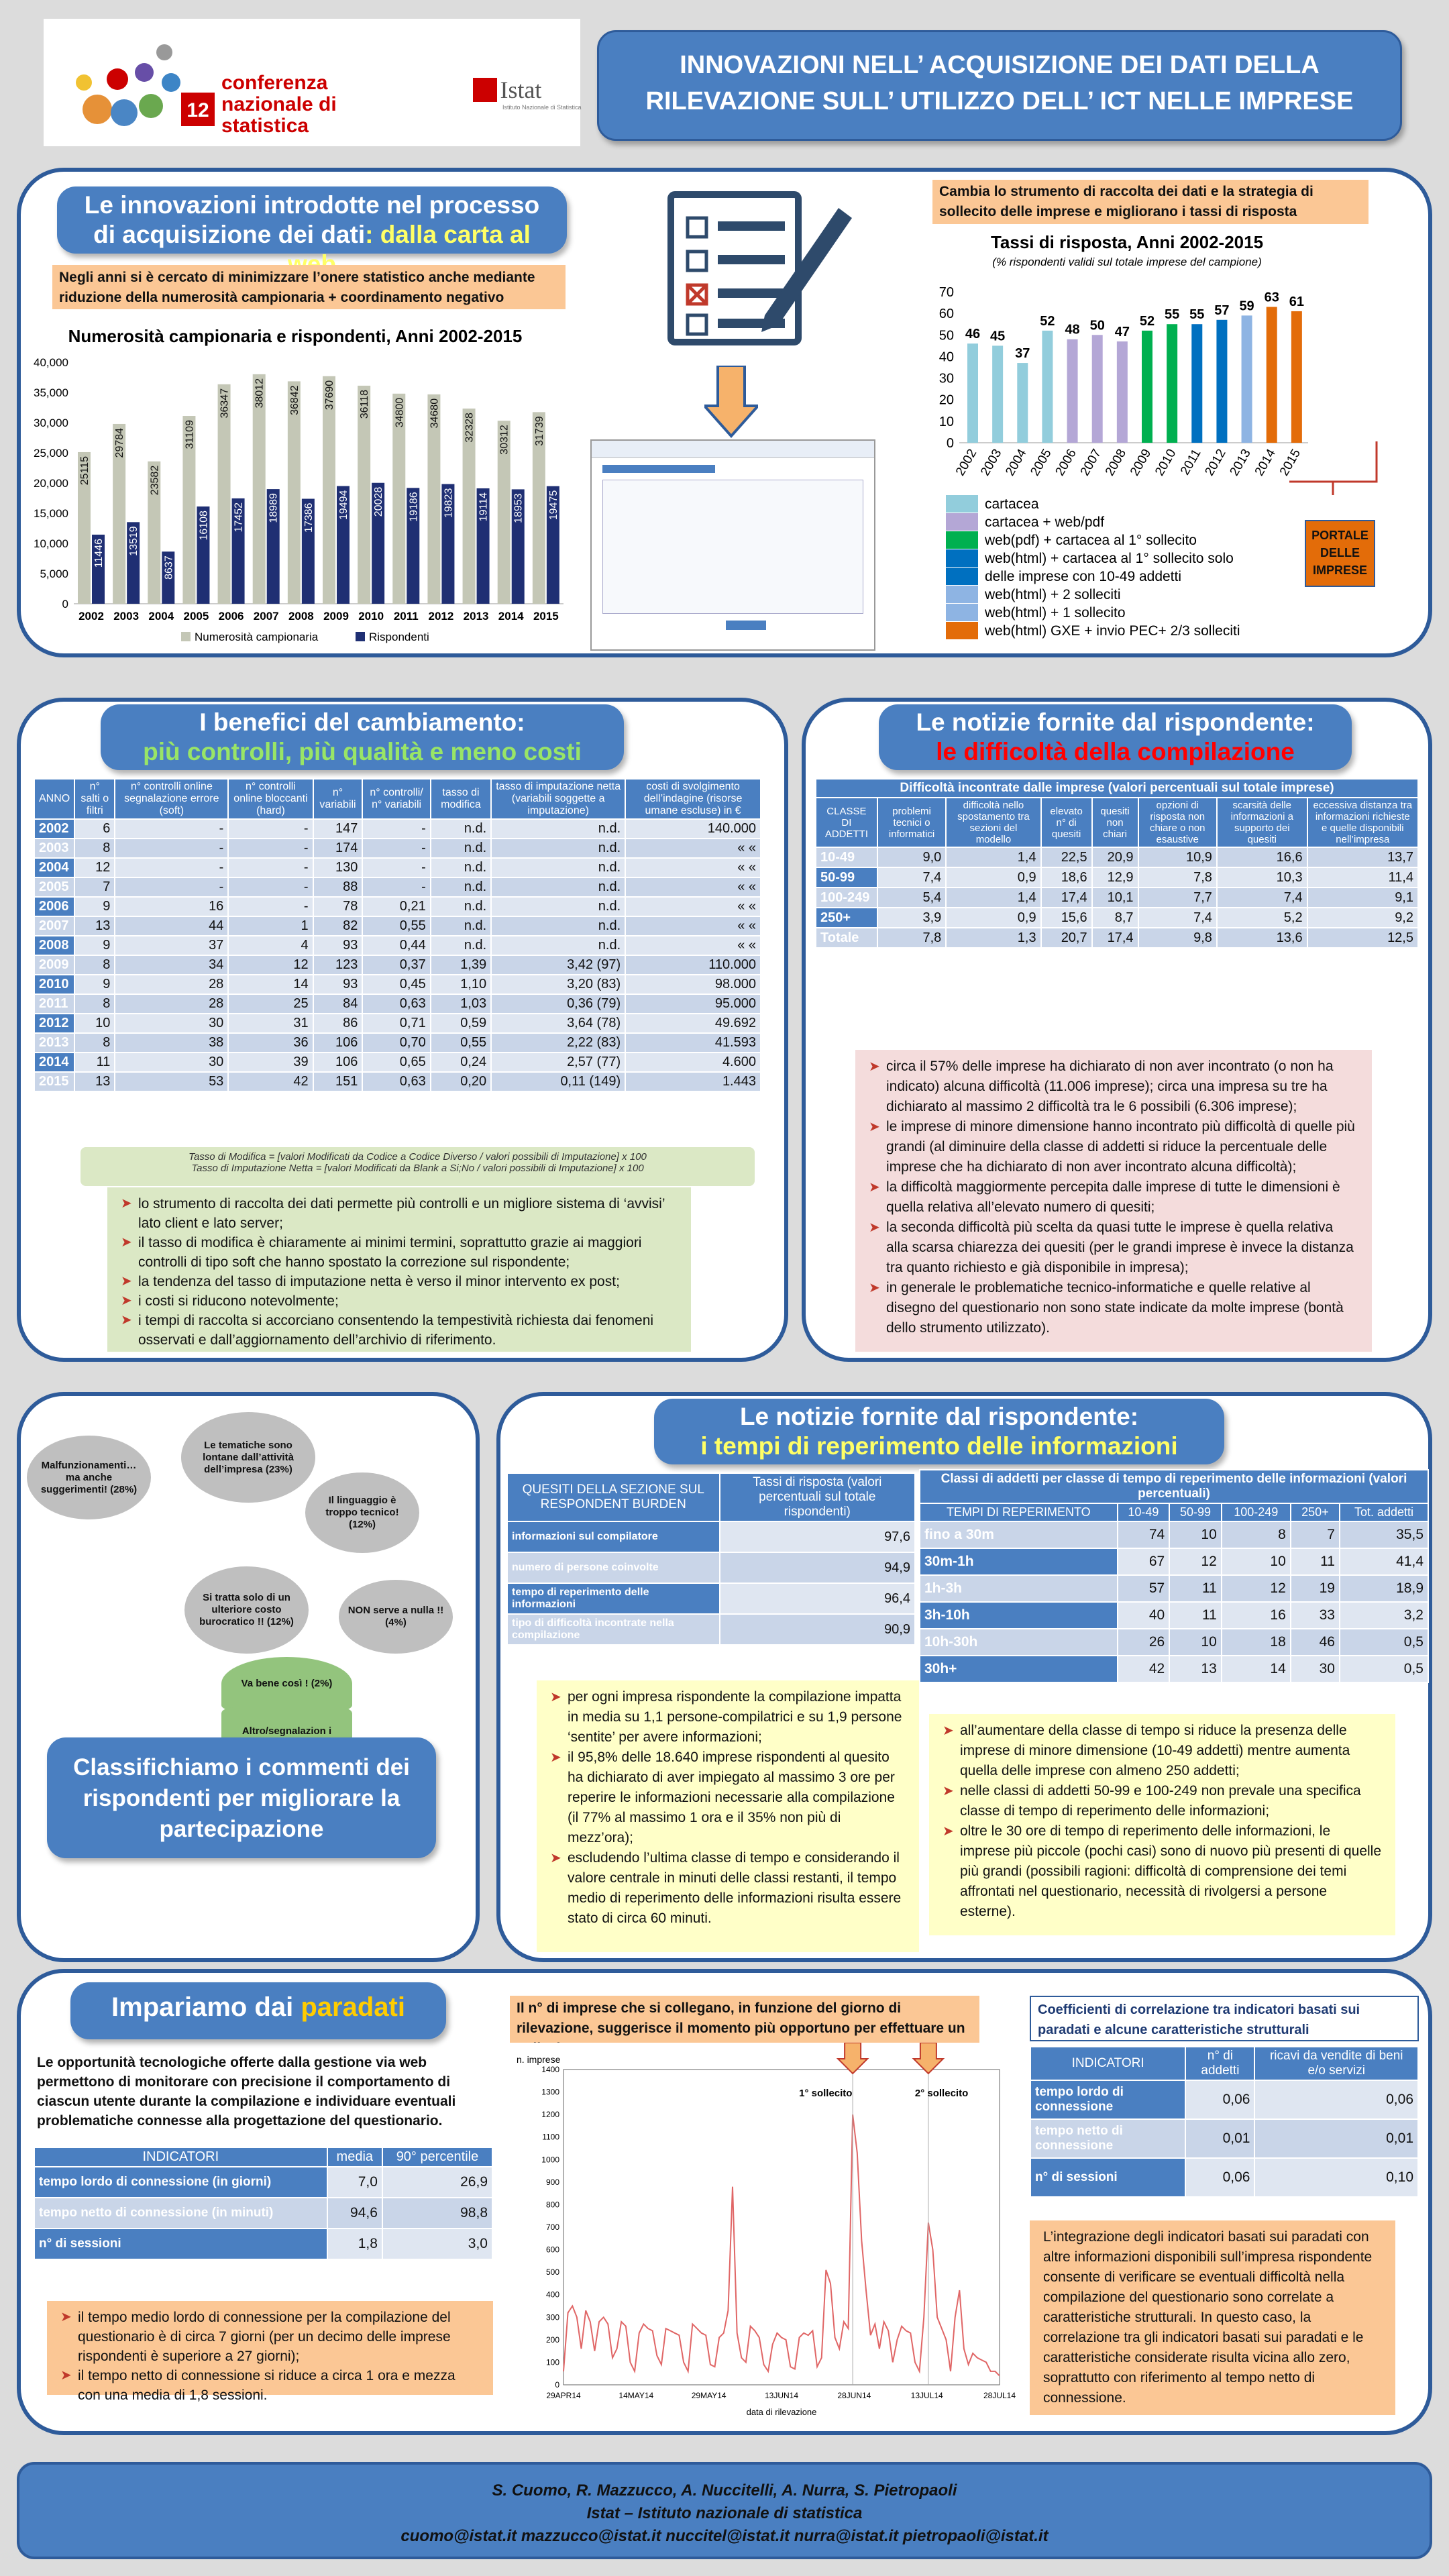 This screenshot has height=2576, width=1449. I want to click on table-cell: « «, so click(693, 906).